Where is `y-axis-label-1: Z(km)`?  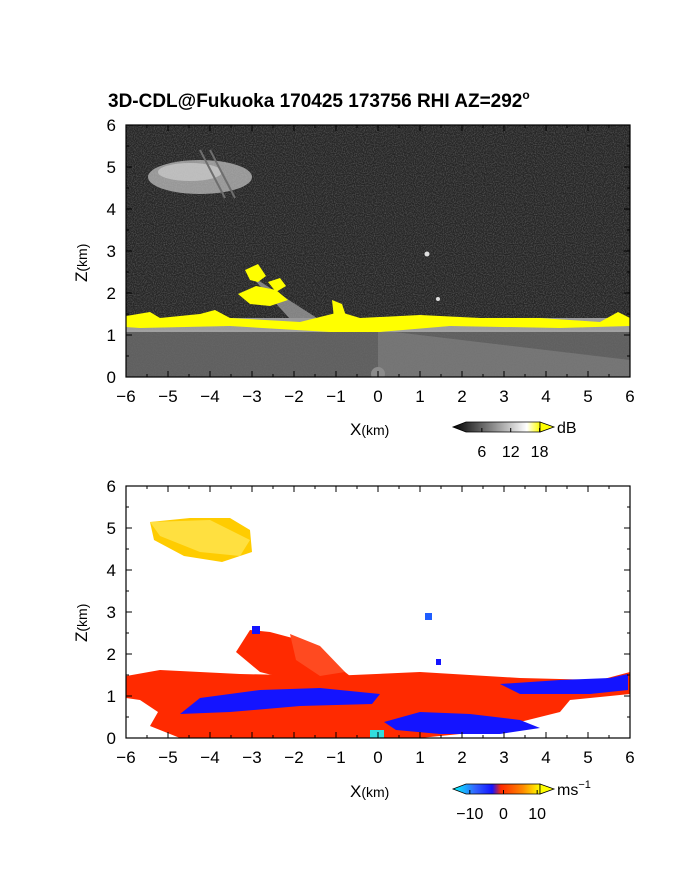 y-axis-label-1: Z(km) is located at coordinates (81, 263).